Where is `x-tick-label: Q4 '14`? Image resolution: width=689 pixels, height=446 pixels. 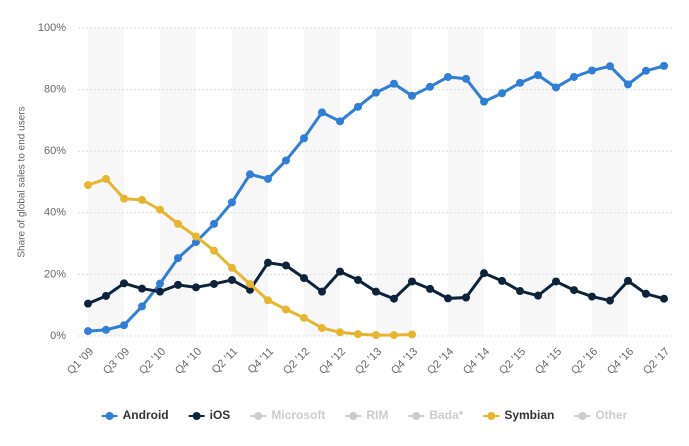
x-tick-label: Q4 '14 is located at coordinates (476, 361).